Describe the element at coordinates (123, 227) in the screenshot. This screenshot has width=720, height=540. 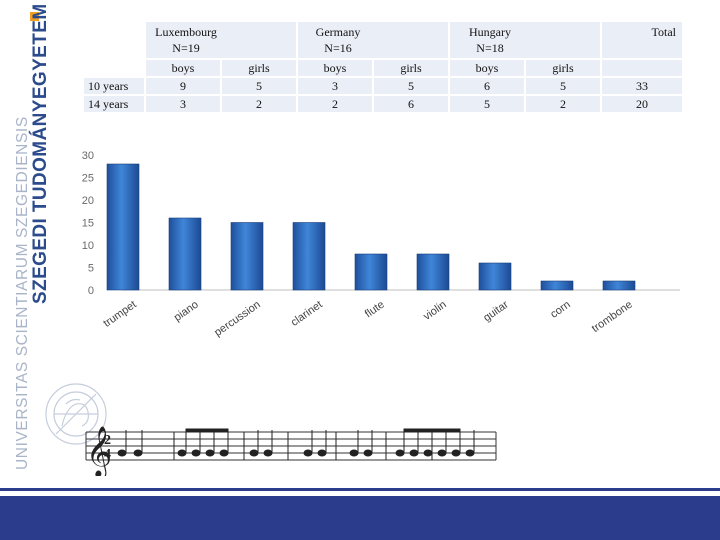
I see `bar-trumpet` at that location.